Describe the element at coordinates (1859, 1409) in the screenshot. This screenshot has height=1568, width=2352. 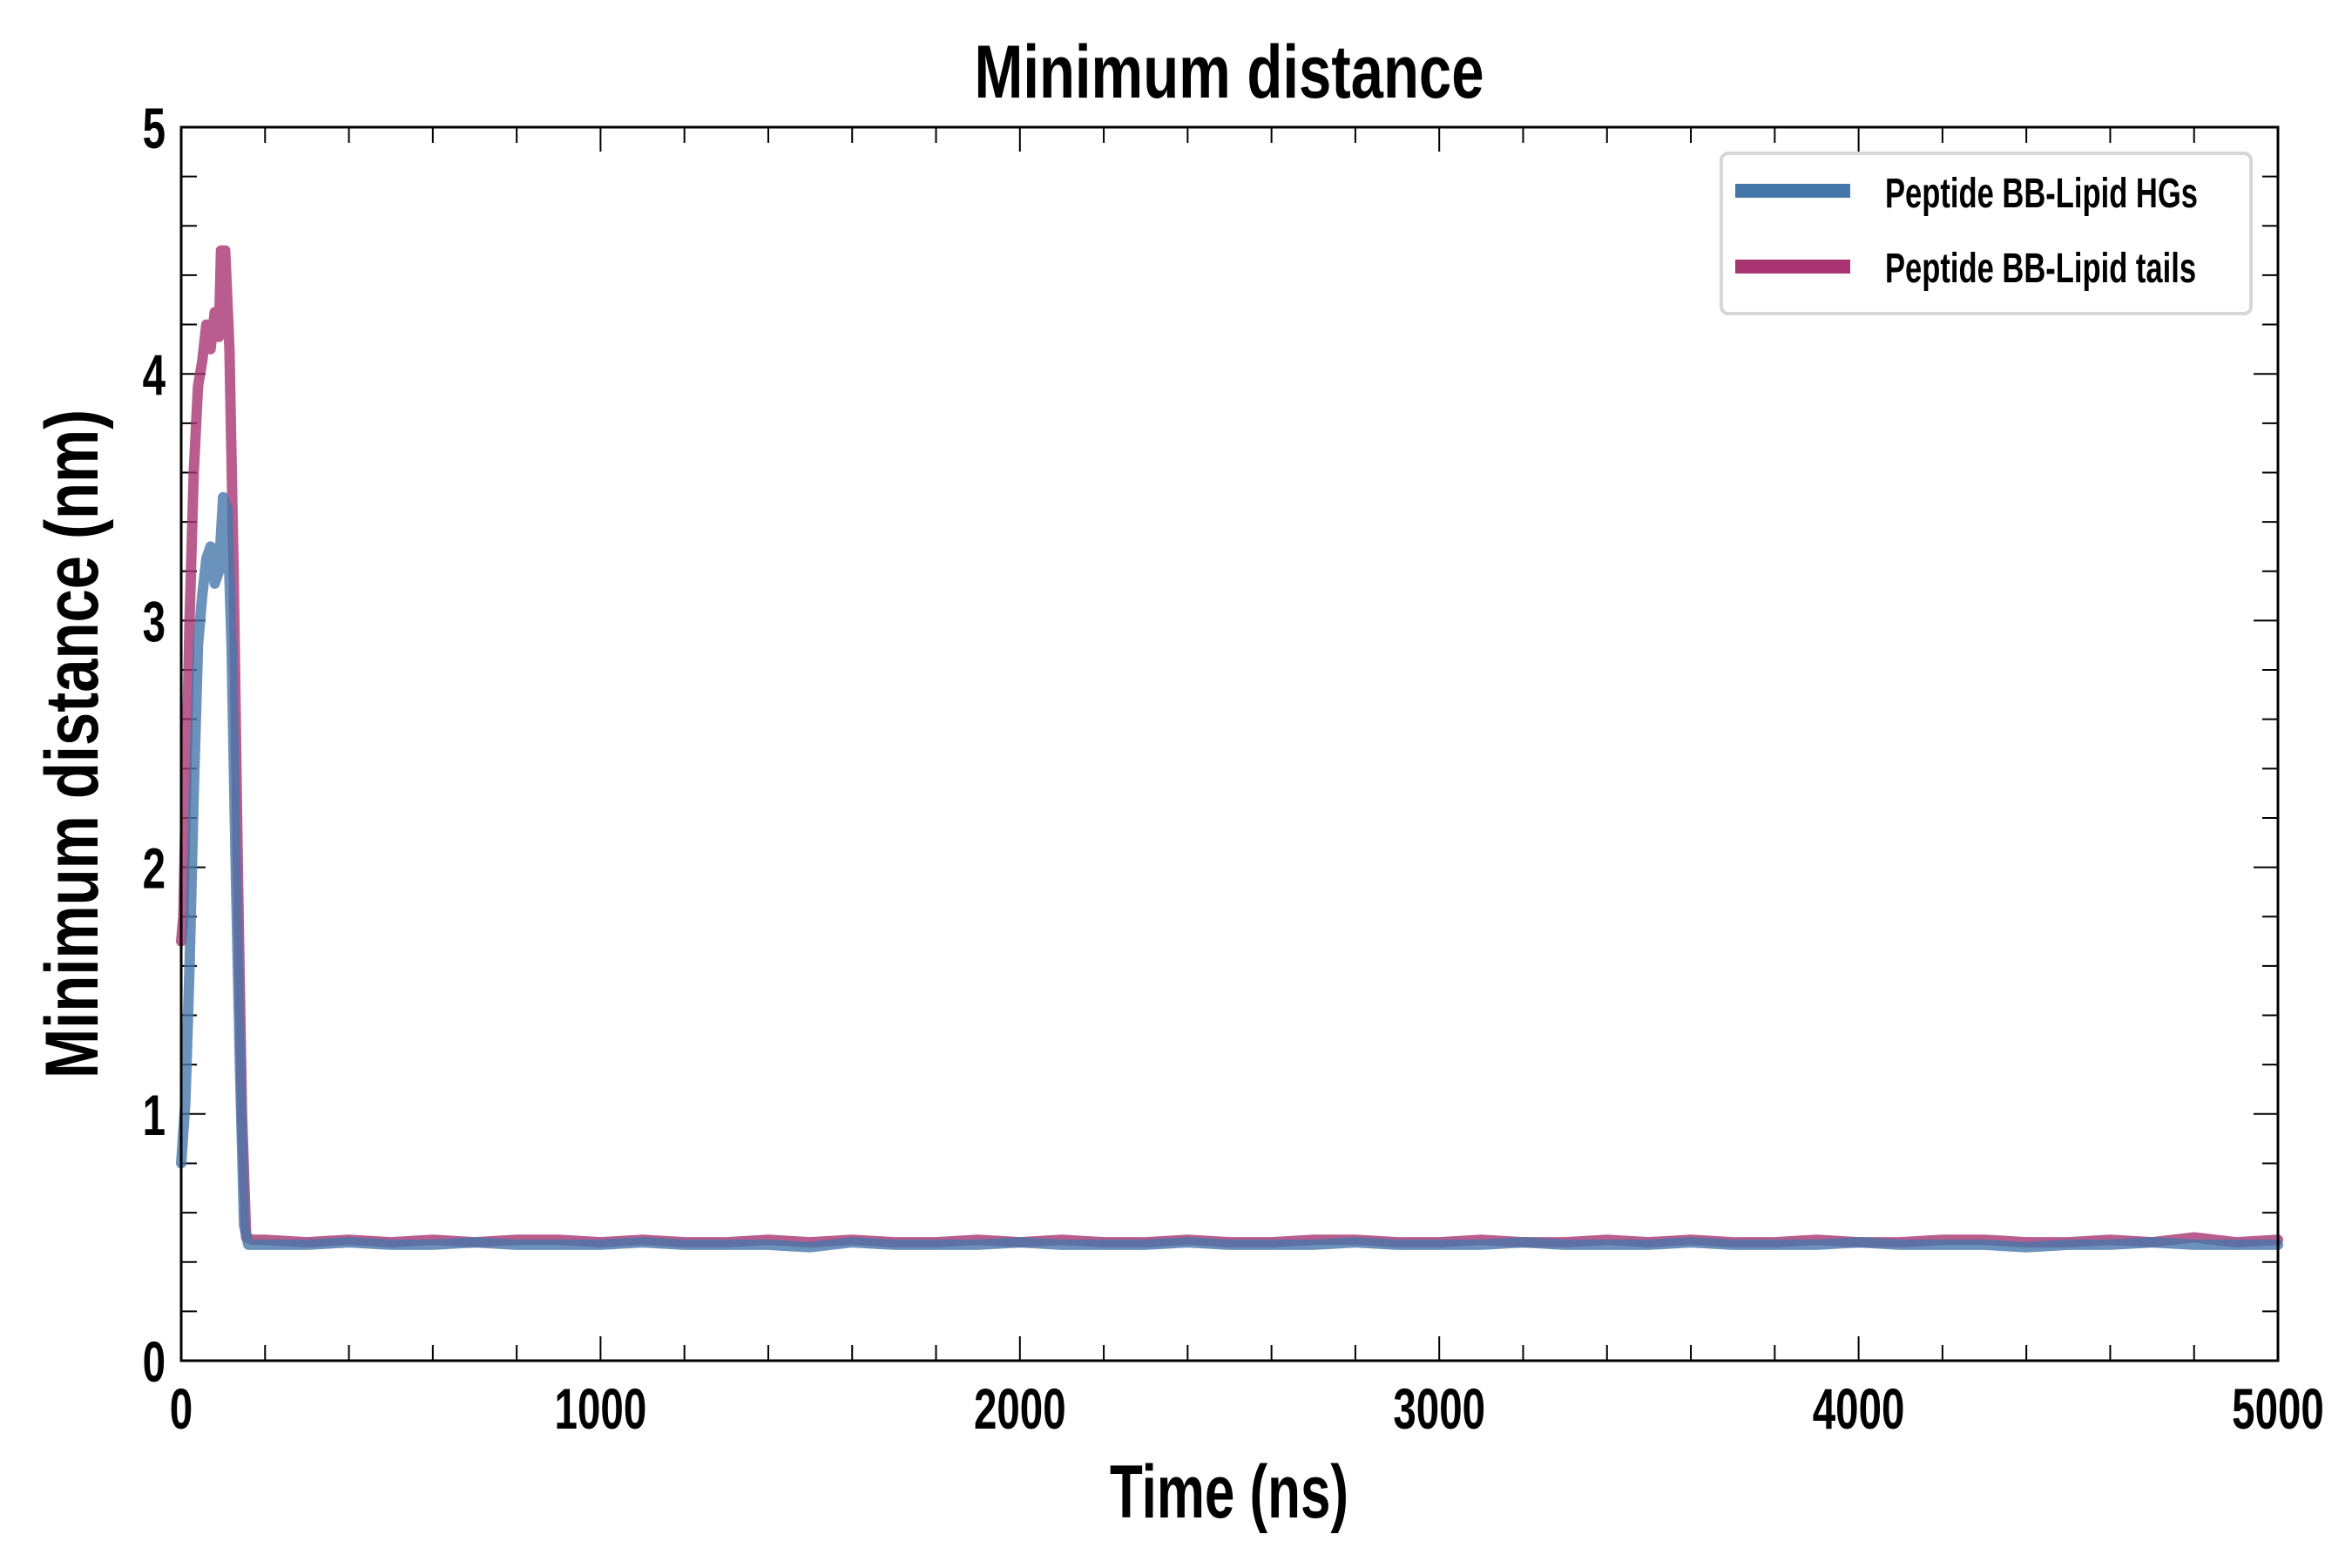
I see `x-tick-label: 4000` at that location.